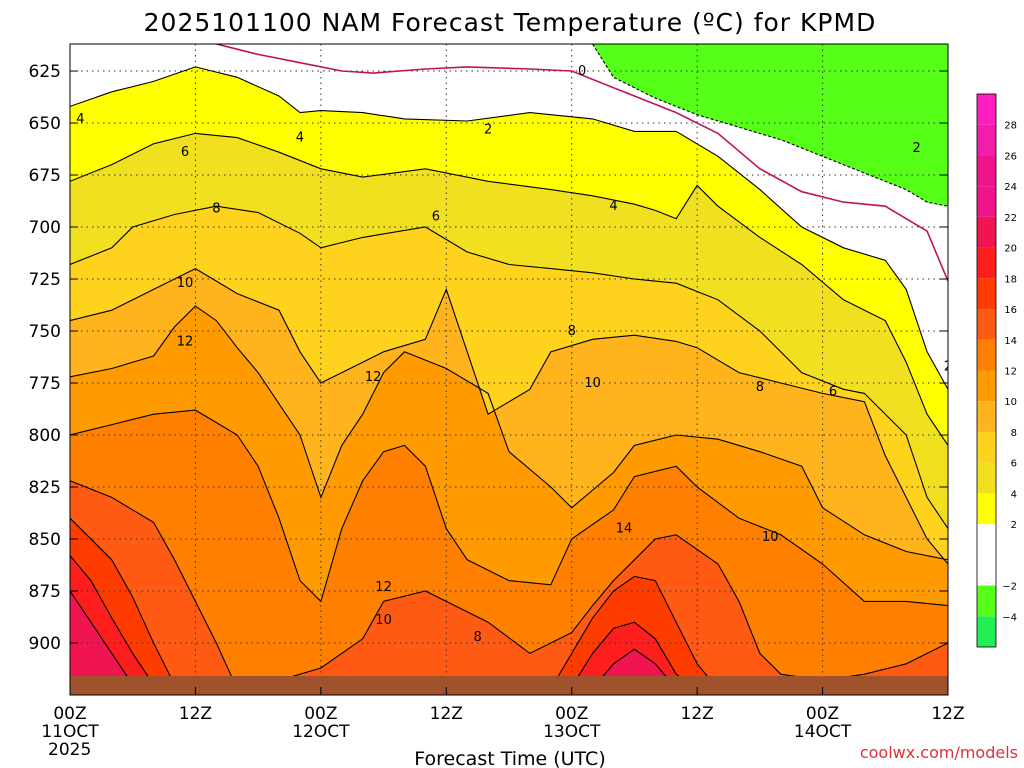  Describe the element at coordinates (1010, 249) in the screenshot. I see `colorbar-label: 20` at that location.